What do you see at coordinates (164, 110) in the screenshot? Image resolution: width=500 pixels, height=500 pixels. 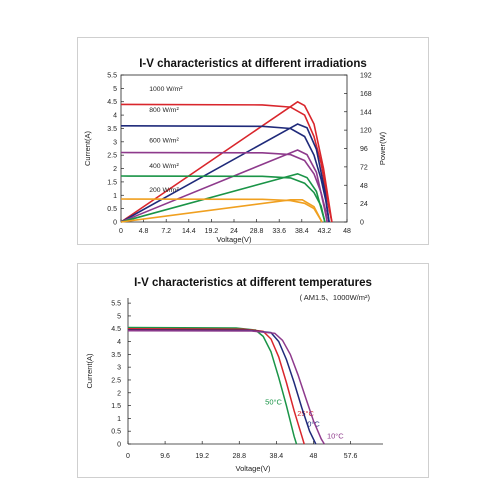 I see `series-label-2: 800 W/m²` at bounding box center [164, 110].